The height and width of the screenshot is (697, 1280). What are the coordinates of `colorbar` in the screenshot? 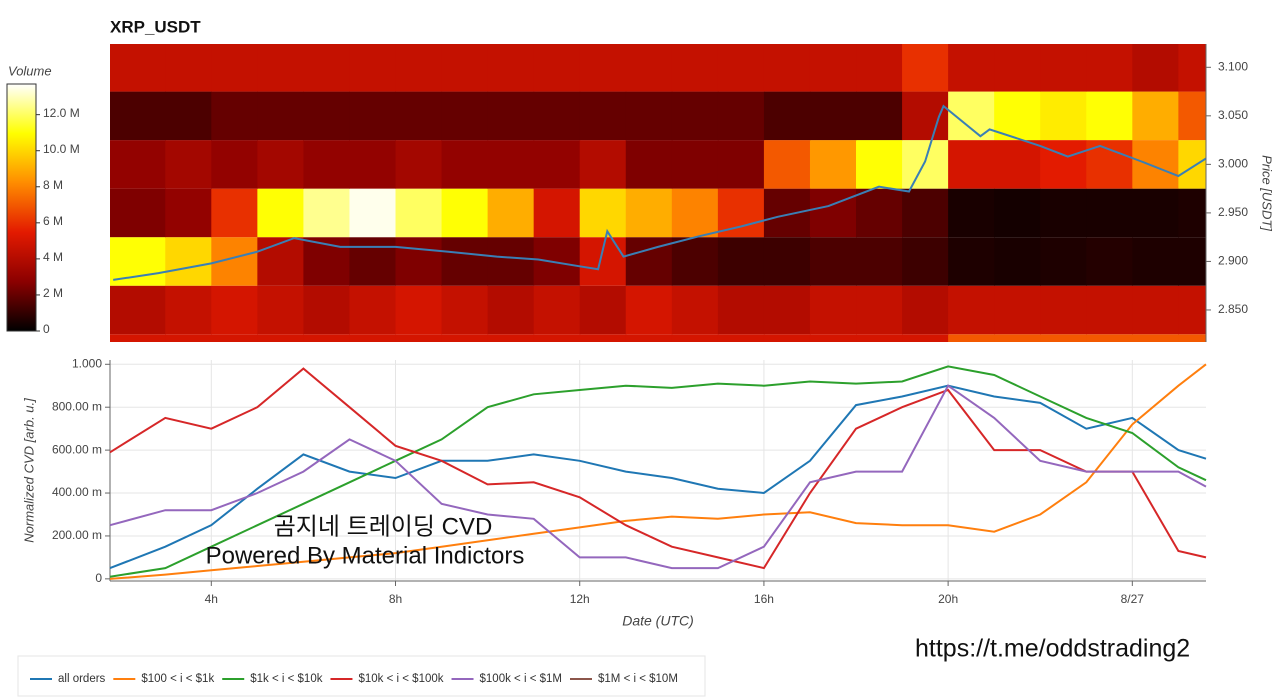 It's located at (21, 207).